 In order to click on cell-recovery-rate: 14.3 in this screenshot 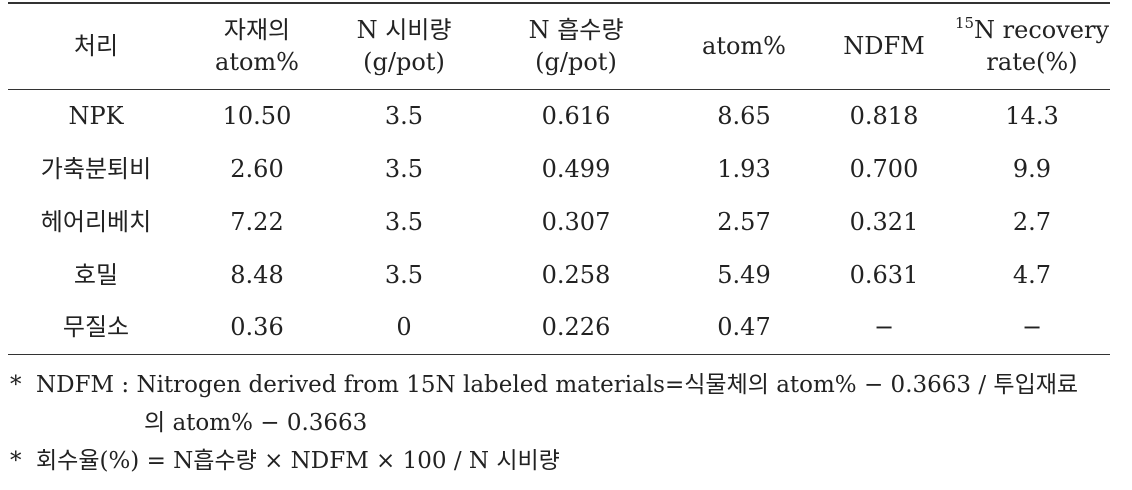, I will do `click(1032, 115)`.